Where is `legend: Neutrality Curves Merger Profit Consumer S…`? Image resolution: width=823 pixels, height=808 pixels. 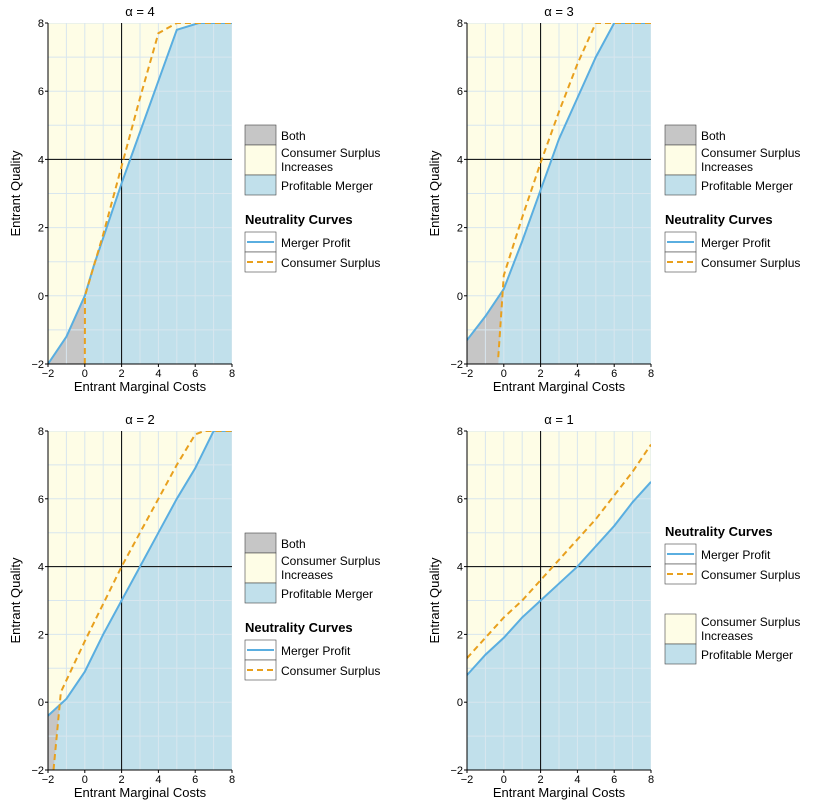
legend: Neutrality Curves Merger Profit Consumer S… is located at coordinates (732, 594).